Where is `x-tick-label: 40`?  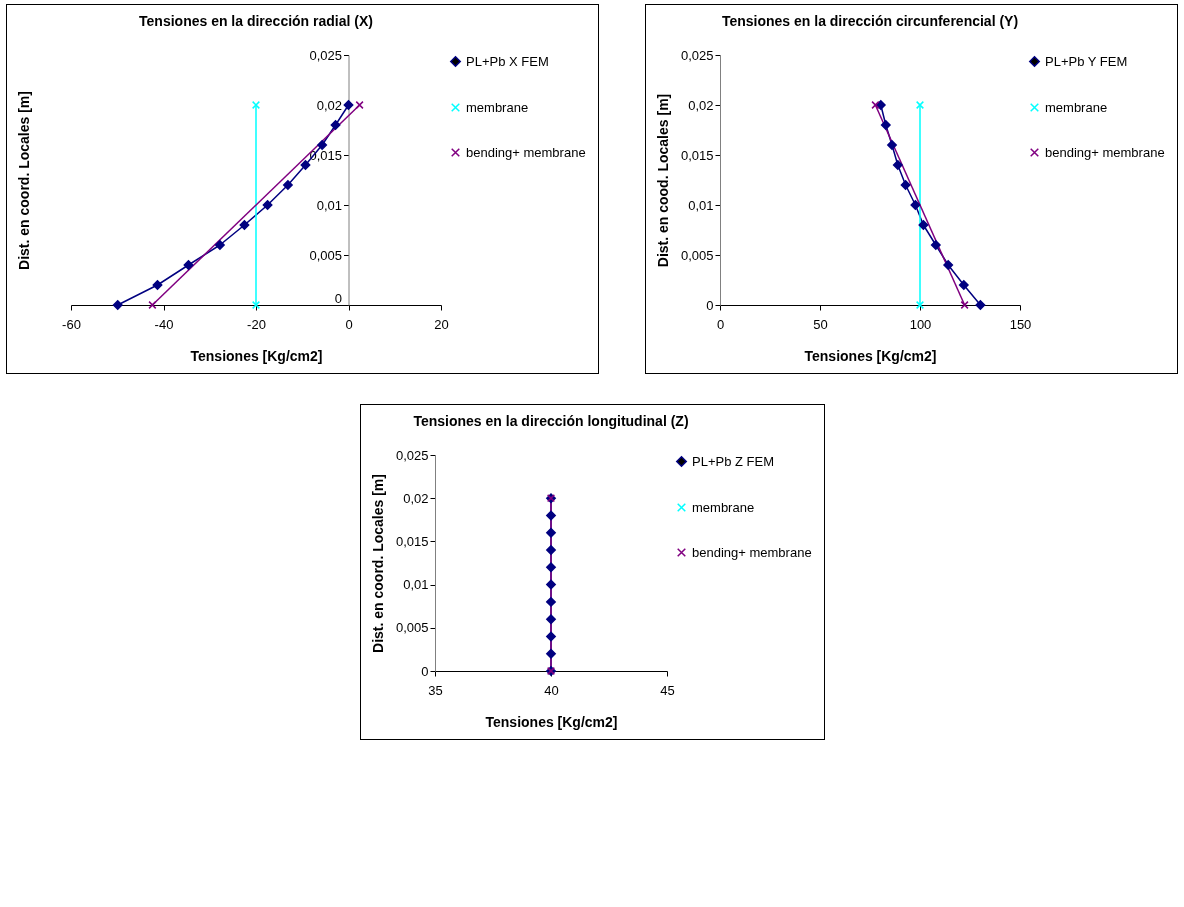
x-tick-label: 40 is located at coordinates (551, 690).